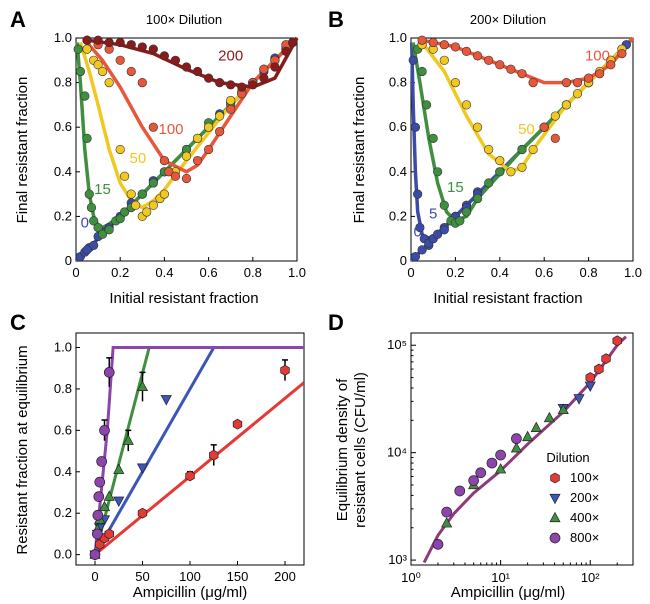 Image resolution: width=650 pixels, height=604 pixels. Describe the element at coordinates (584, 517) in the screenshot. I see `legend-label-400×: 400×` at that location.